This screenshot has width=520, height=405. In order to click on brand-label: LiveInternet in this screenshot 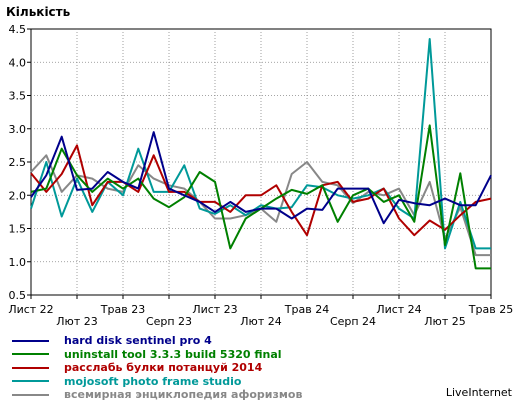, I will do `click(478, 392)`.